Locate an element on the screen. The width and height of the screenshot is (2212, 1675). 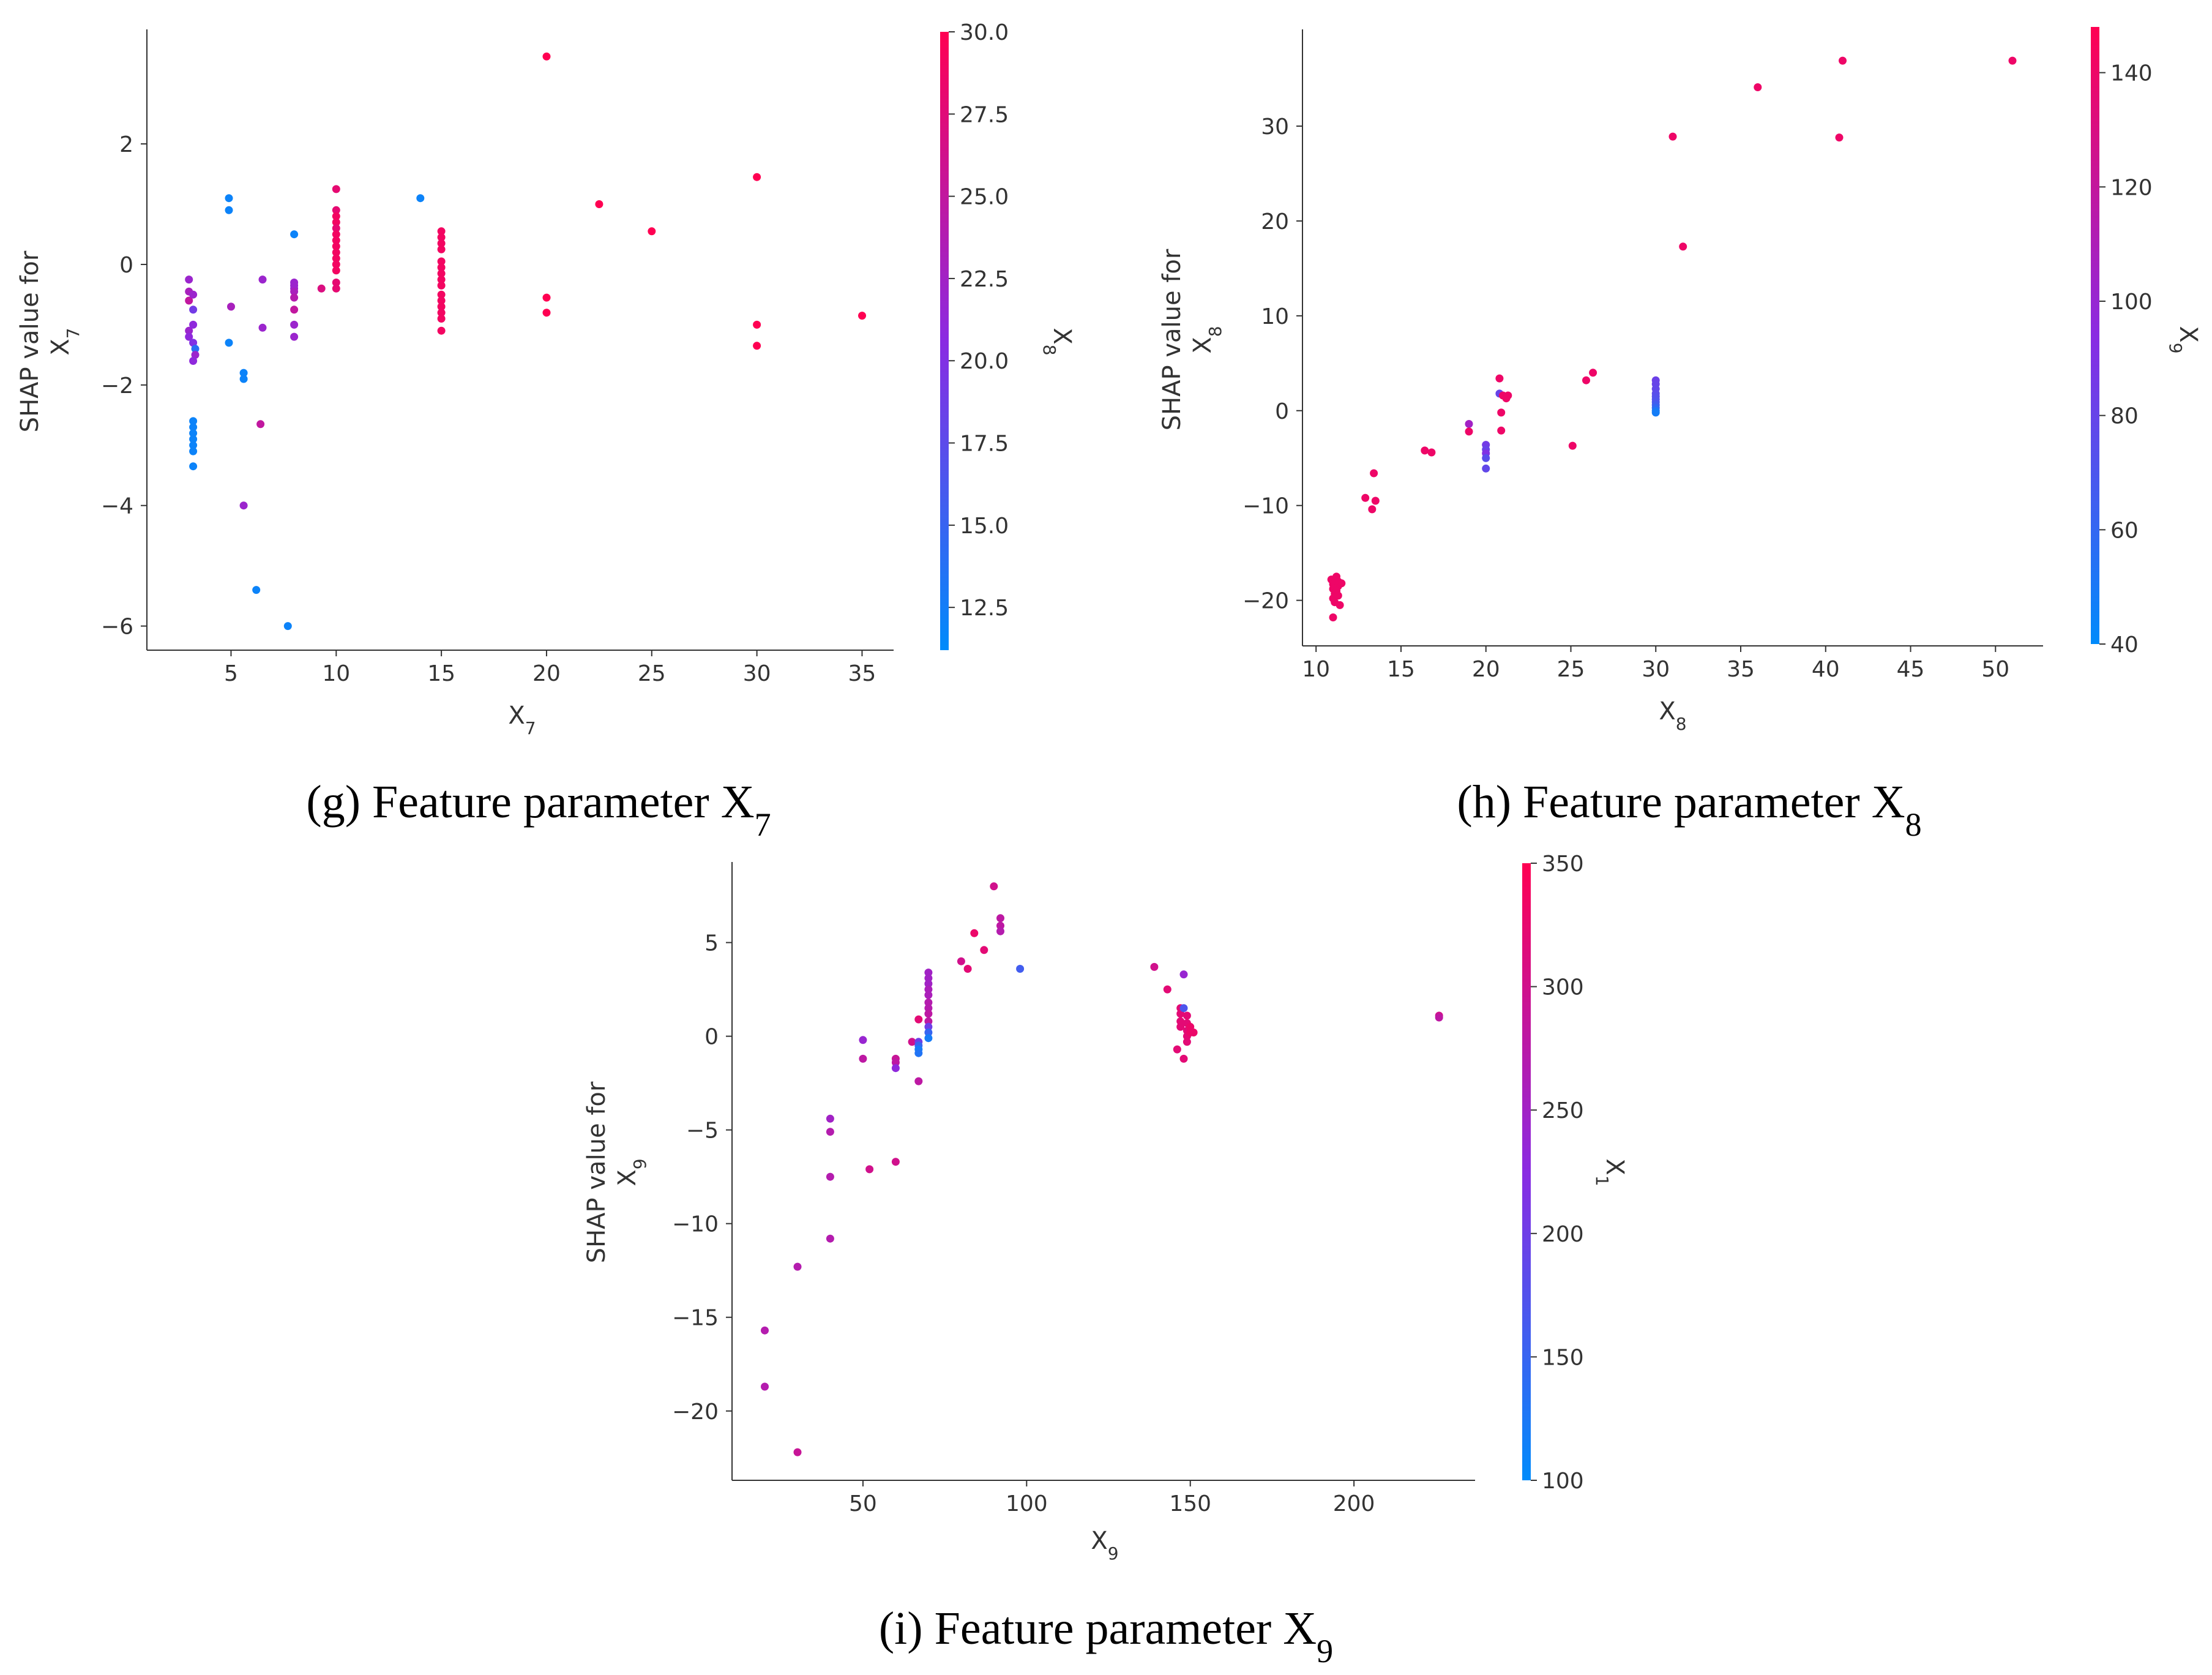
colorbar-tick-label: 27.5 is located at coordinates (984, 114).